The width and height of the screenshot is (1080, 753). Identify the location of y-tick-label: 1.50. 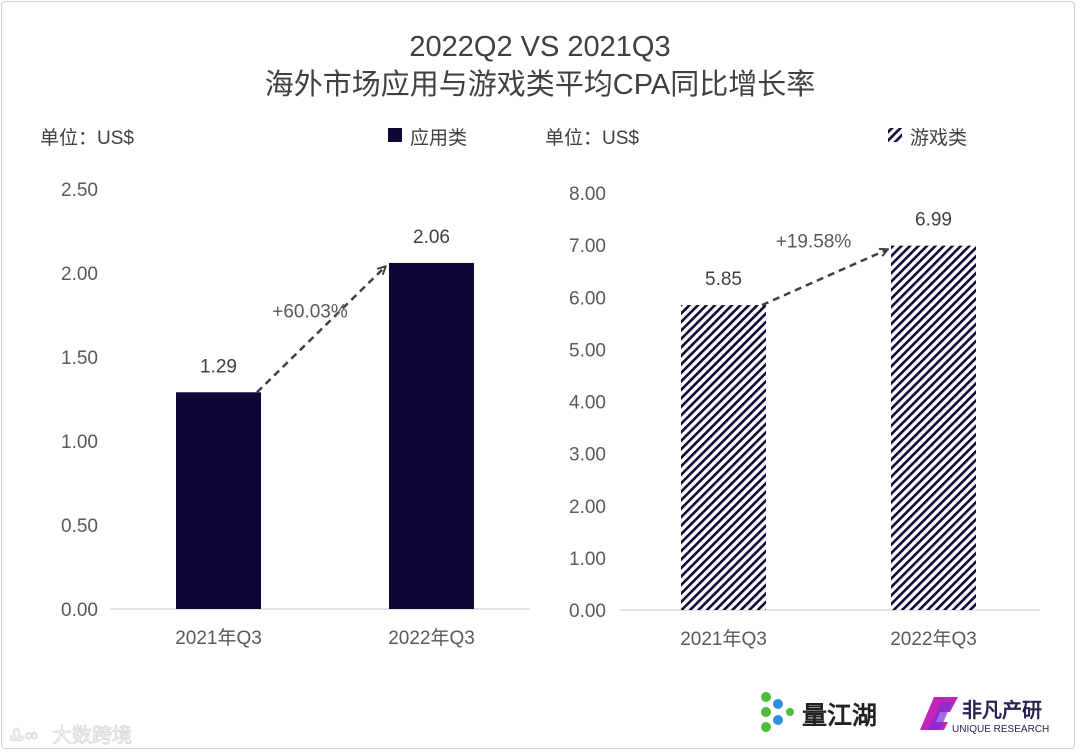
(79, 358).